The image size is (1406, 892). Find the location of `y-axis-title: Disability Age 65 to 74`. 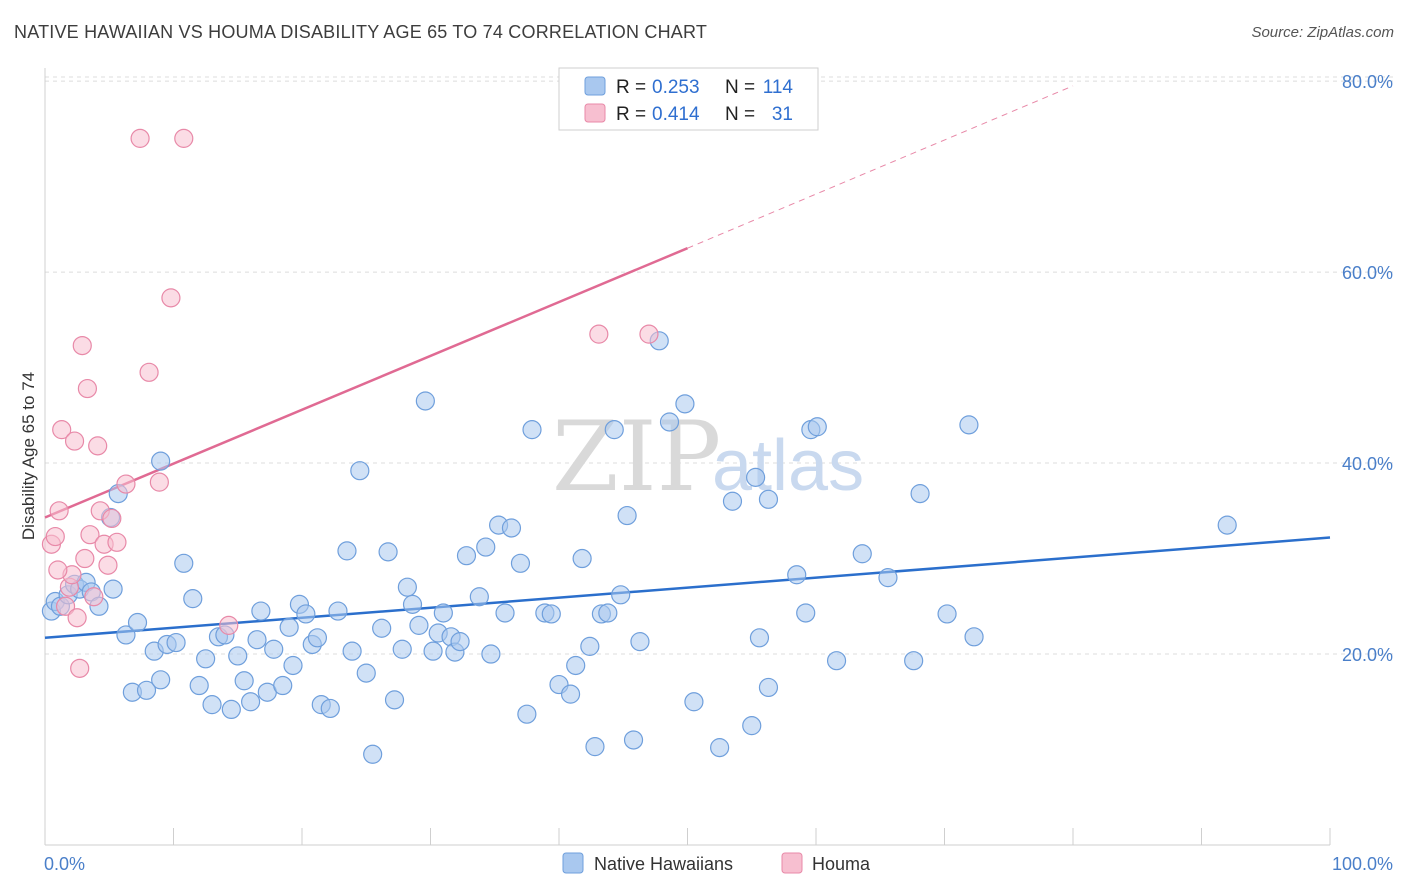

y-axis-title: Disability Age 65 to 74 is located at coordinates (28, 456).